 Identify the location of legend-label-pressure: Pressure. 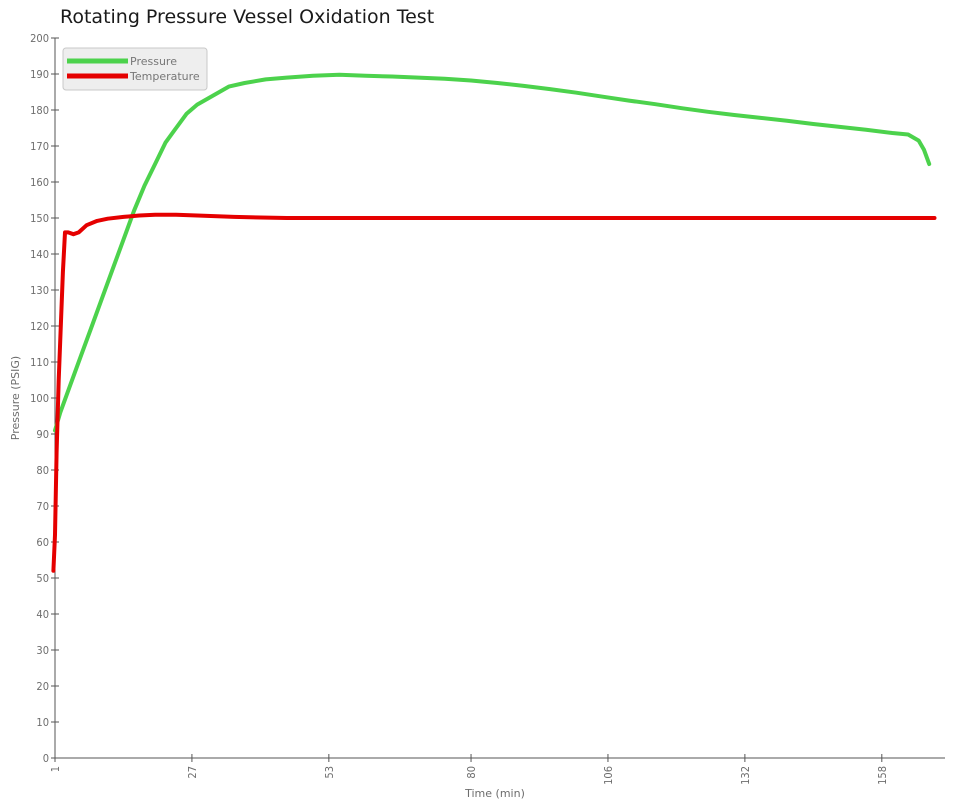
(153, 61).